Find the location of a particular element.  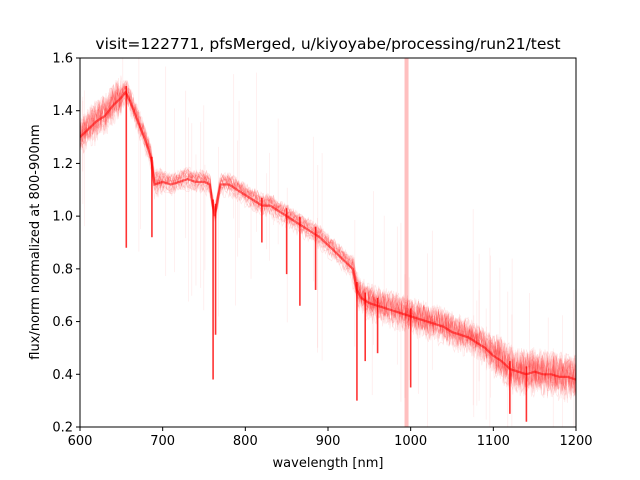

y-tick-label: 0.6 is located at coordinates (62, 322).